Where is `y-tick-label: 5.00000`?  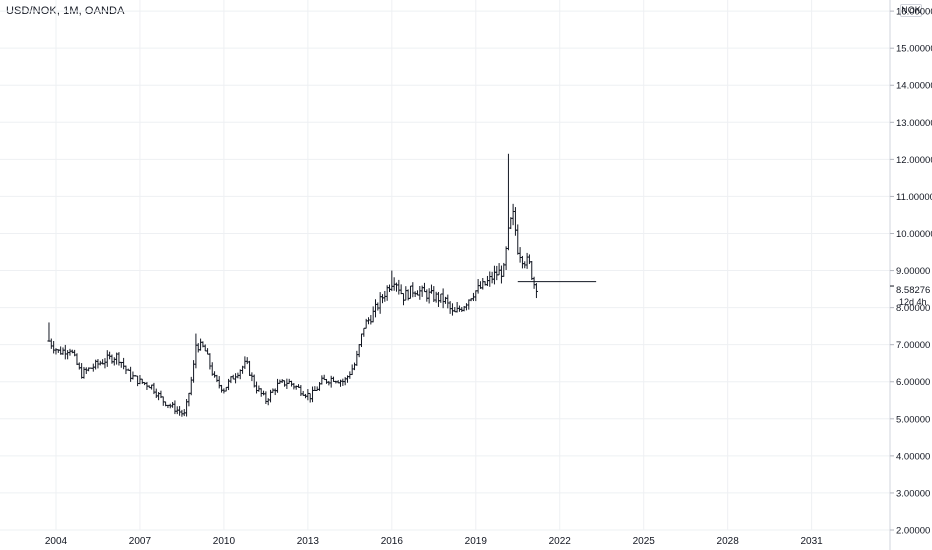
y-tick-label: 5.00000 is located at coordinates (913, 419).